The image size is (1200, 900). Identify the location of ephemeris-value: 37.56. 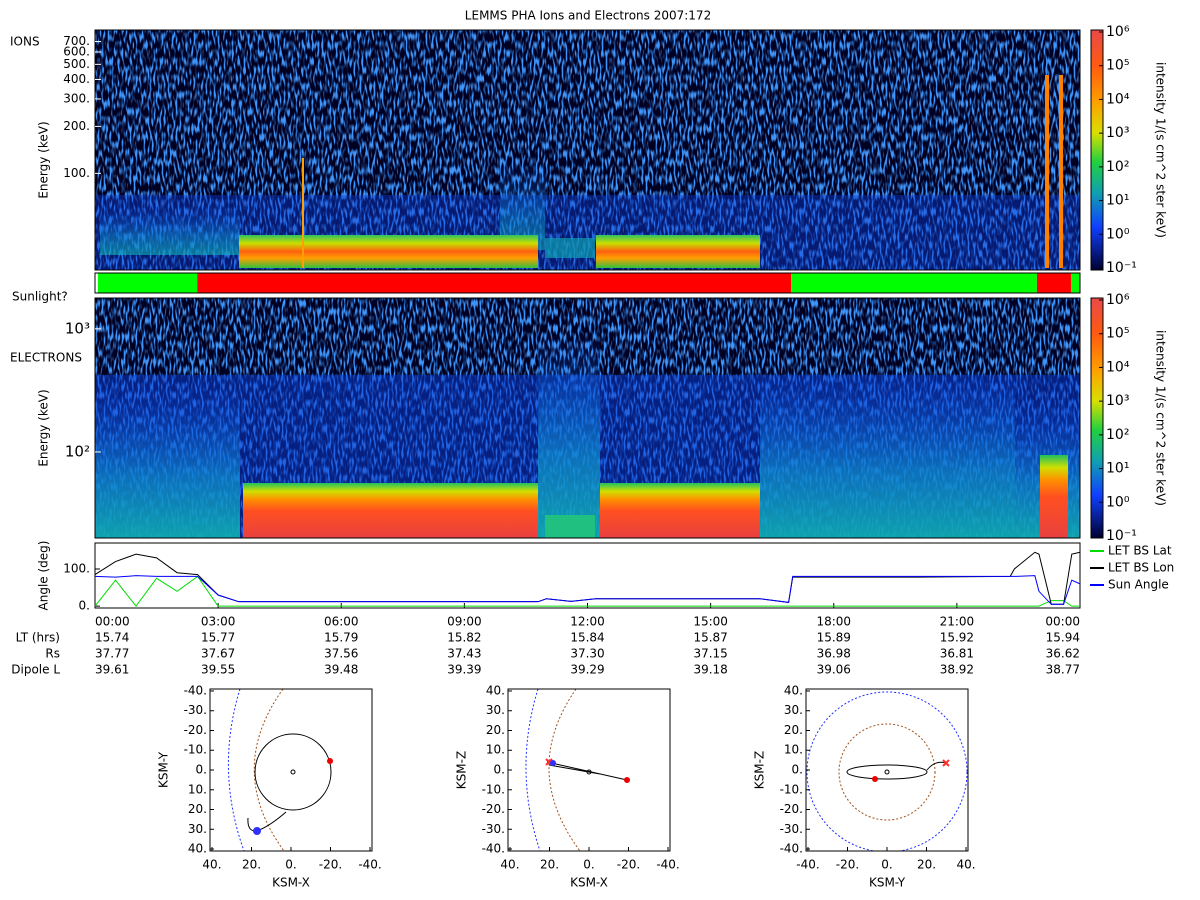
(341, 654).